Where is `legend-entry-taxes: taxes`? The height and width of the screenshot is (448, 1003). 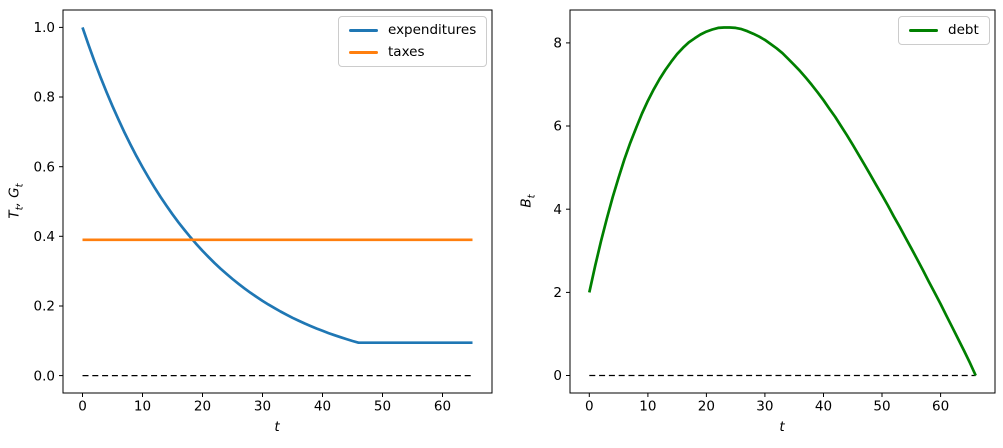 legend-entry-taxes: taxes is located at coordinates (412, 51).